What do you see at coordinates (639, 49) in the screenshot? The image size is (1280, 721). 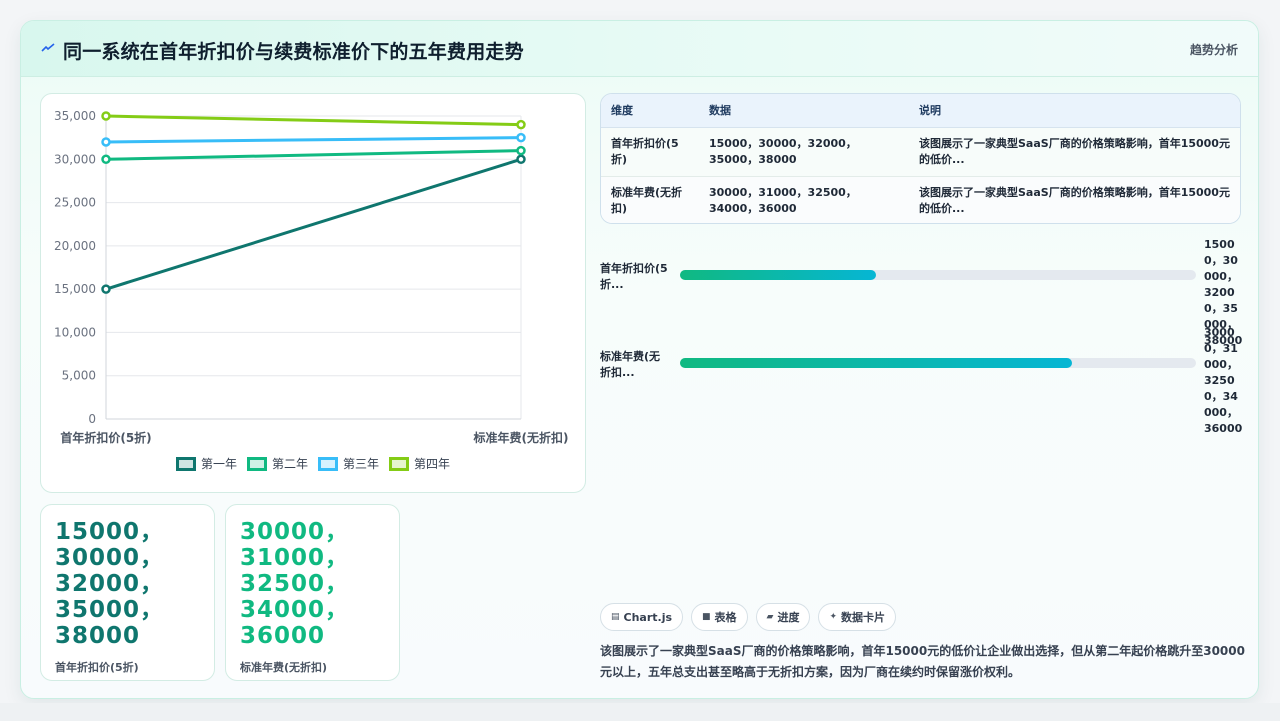 I see `card-header: 同一系统在首年折扣价与续费标准价下的五年费用走势 趋势分析` at bounding box center [639, 49].